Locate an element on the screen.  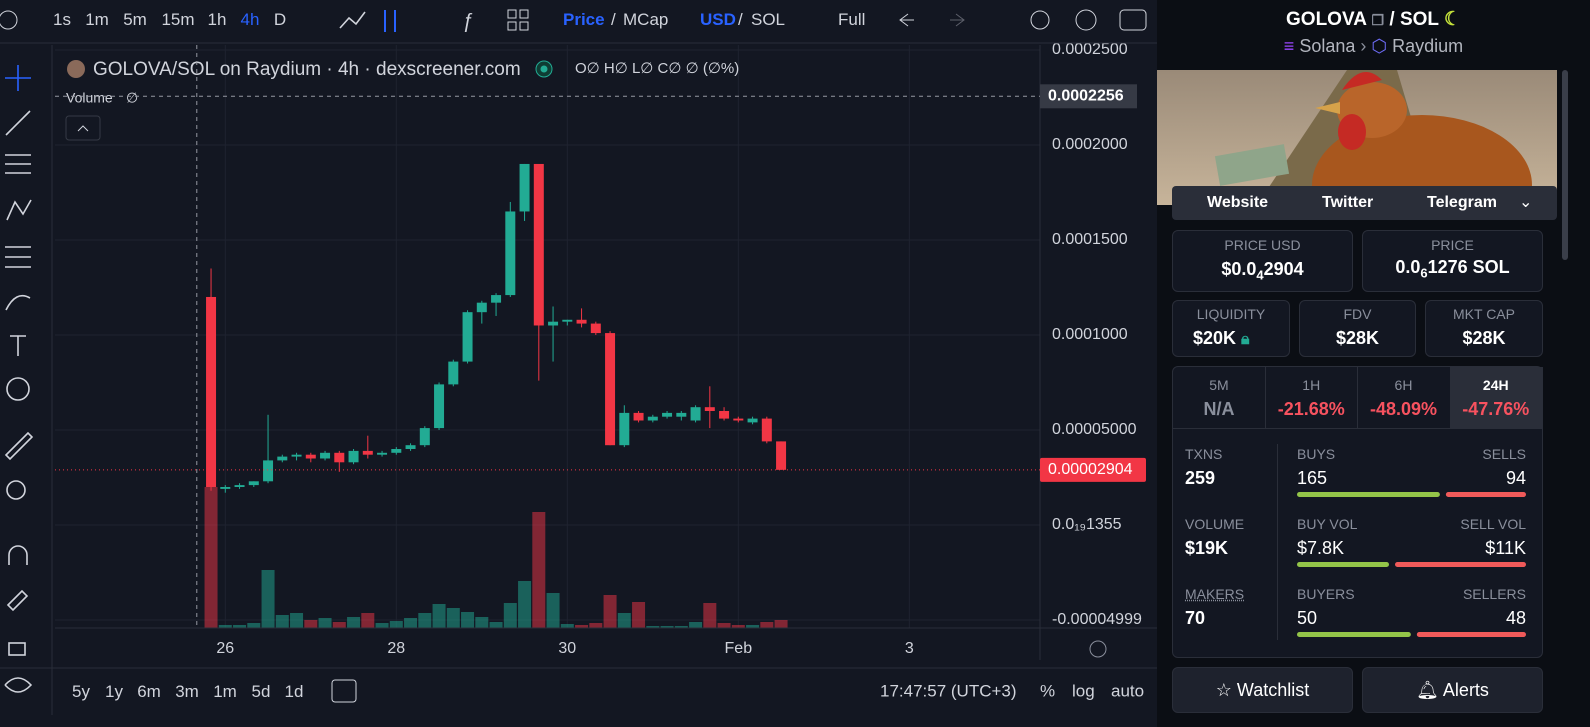
tool-icons is located at coordinates (19, 379).